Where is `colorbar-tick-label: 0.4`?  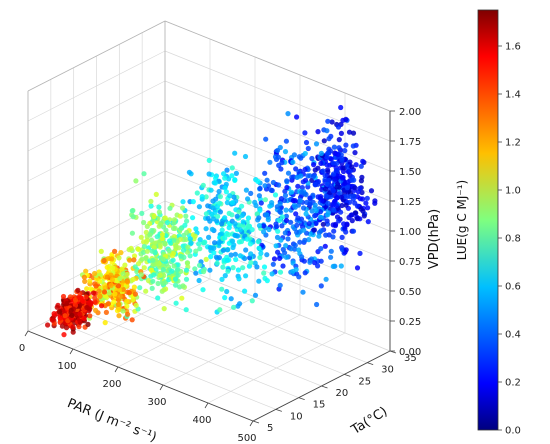 colorbar-tick-label: 0.4 is located at coordinates (513, 335).